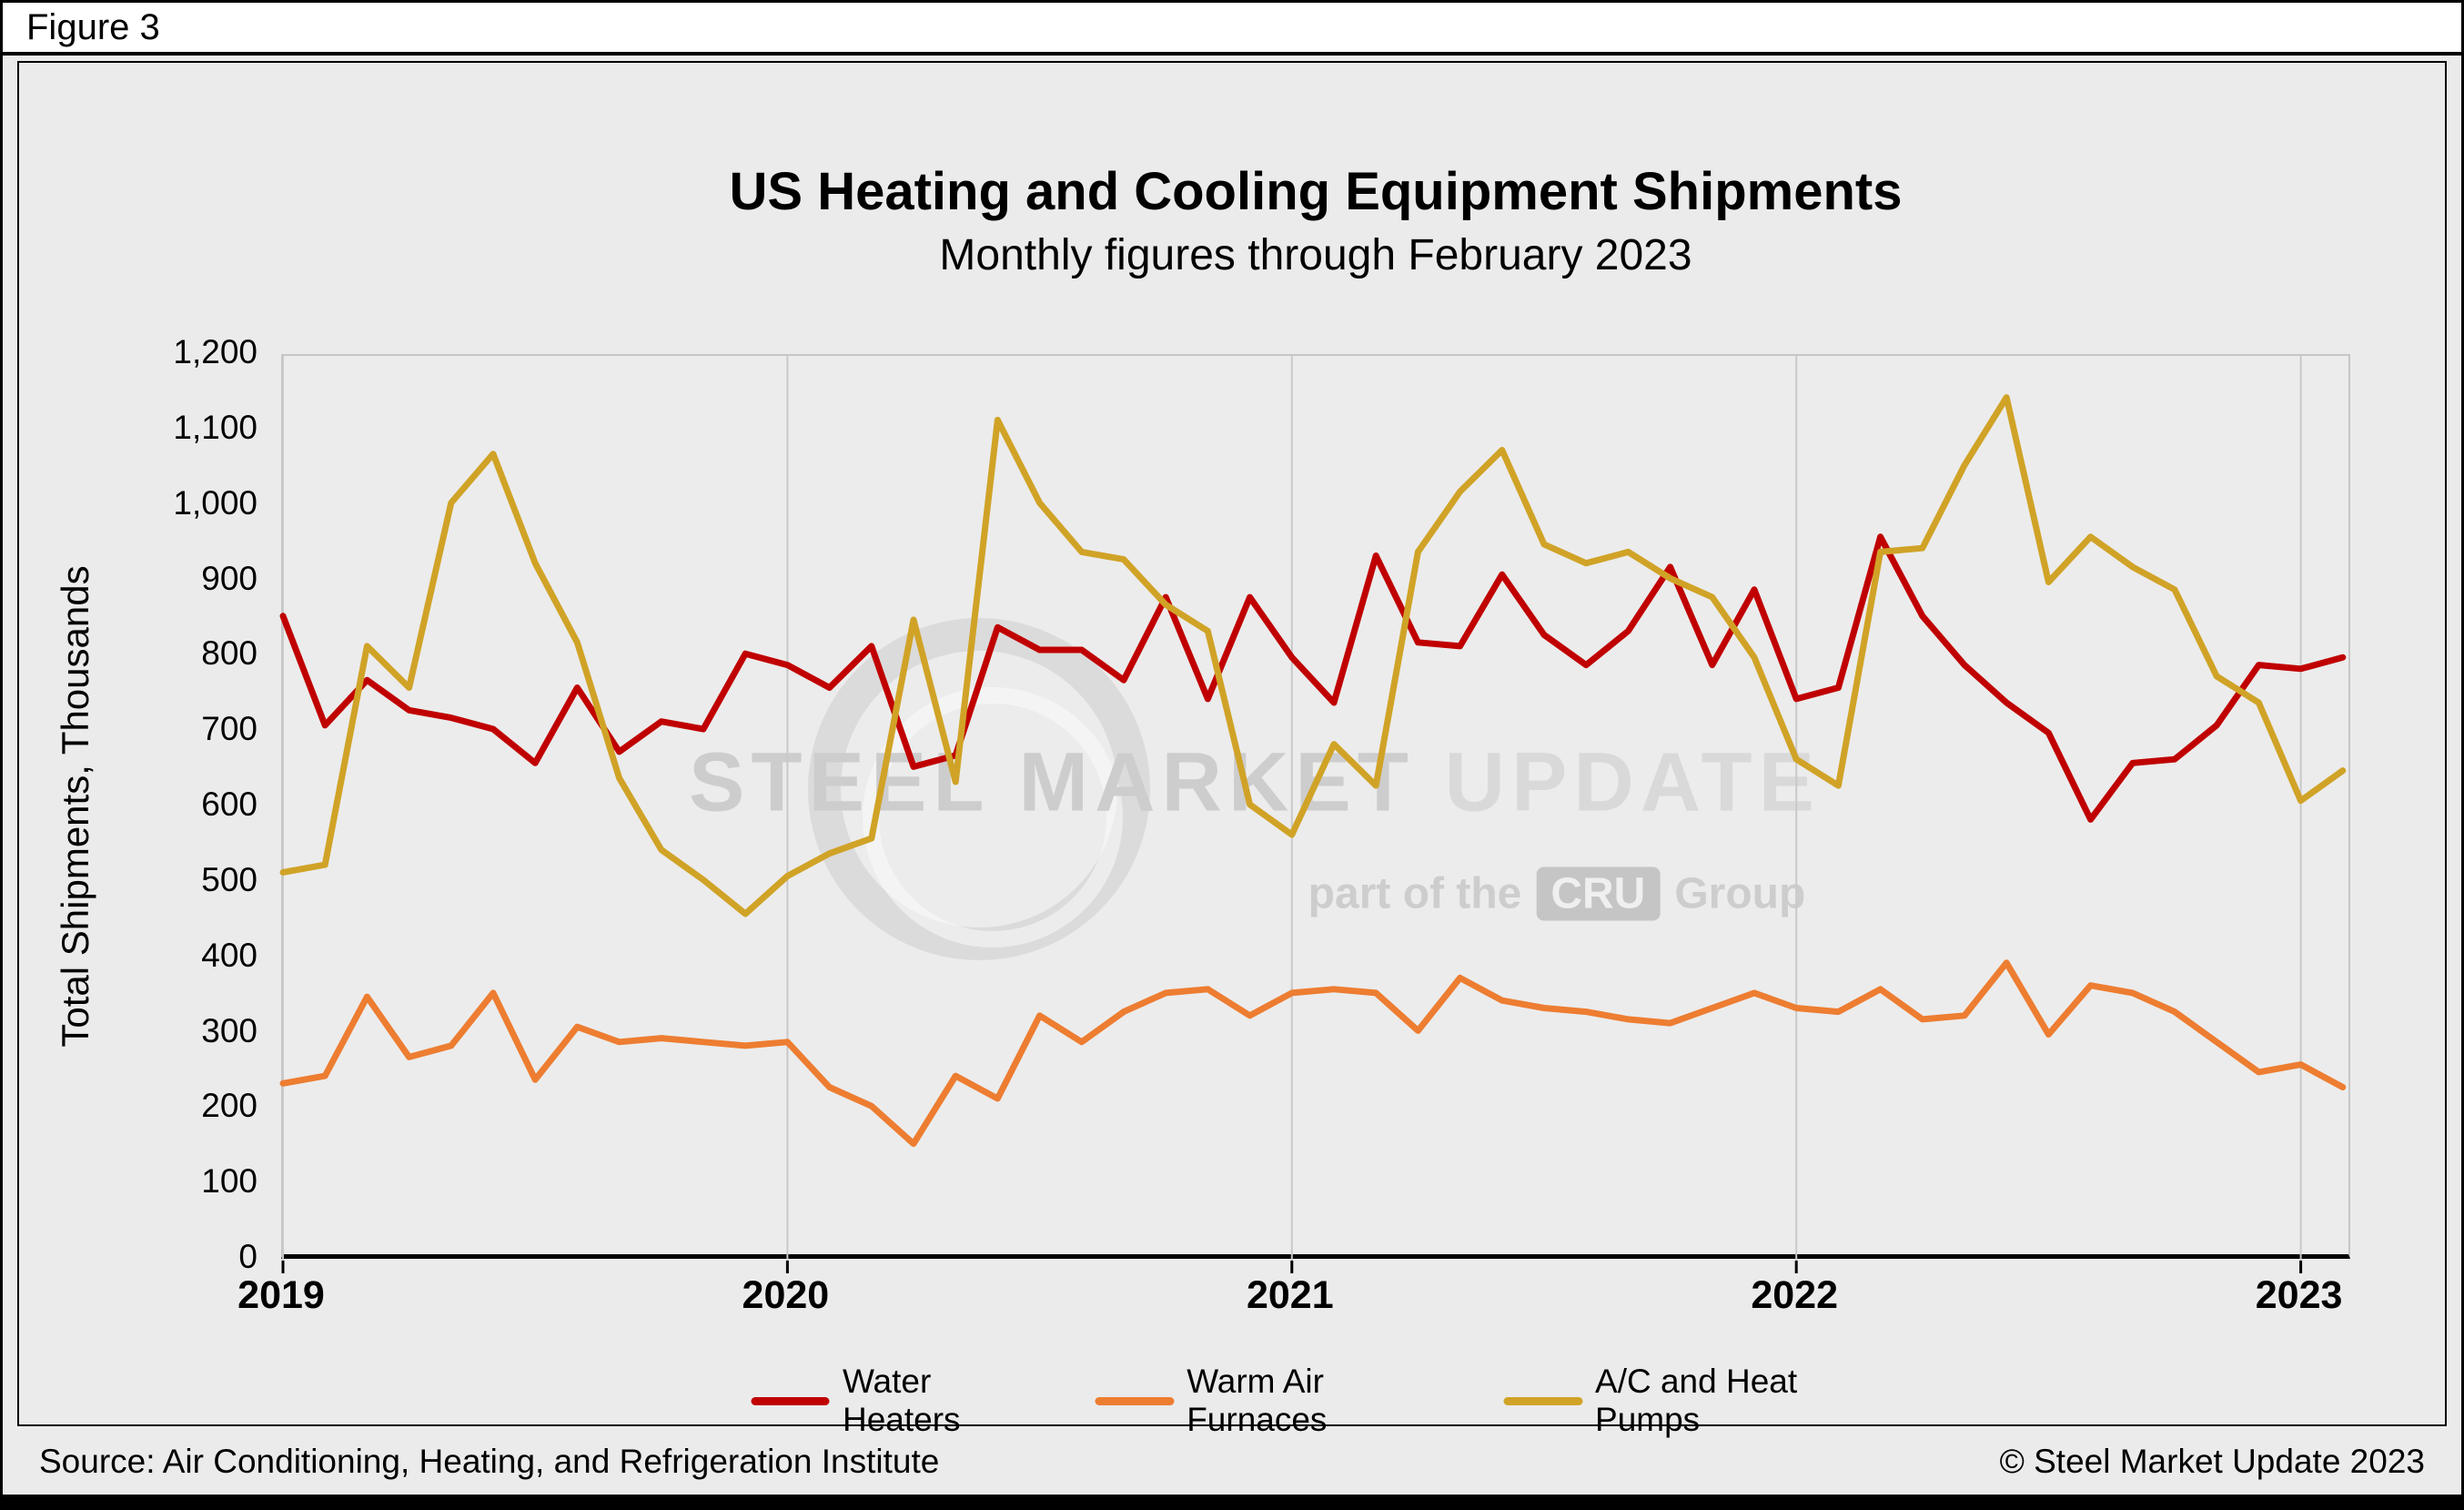  Describe the element at coordinates (1135, 1401) in the screenshot. I see `legend-swatch-warm-air-furnaces` at that location.